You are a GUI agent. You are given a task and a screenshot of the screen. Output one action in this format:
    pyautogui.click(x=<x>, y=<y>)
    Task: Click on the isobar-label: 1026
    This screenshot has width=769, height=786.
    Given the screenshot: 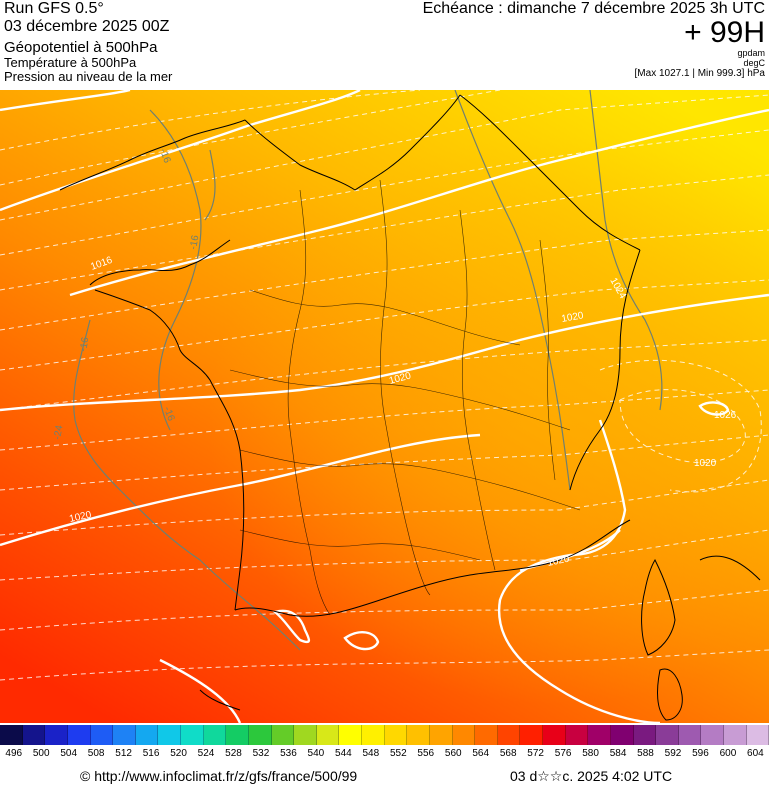 What is the action you would take?
    pyautogui.click(x=725, y=415)
    